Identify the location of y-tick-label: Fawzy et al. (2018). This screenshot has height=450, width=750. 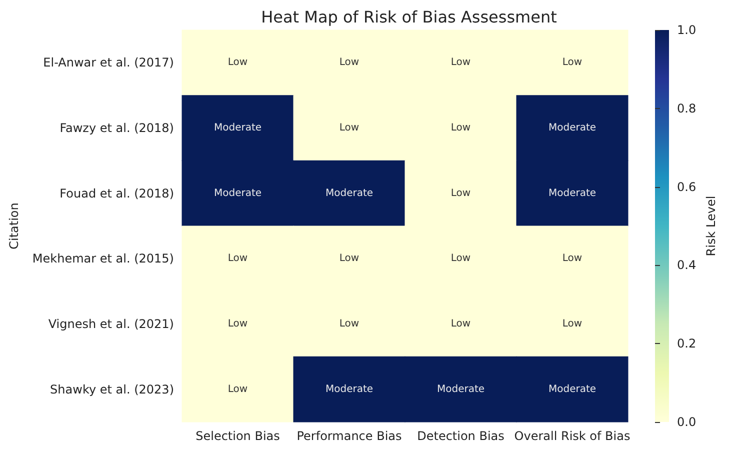
(117, 128).